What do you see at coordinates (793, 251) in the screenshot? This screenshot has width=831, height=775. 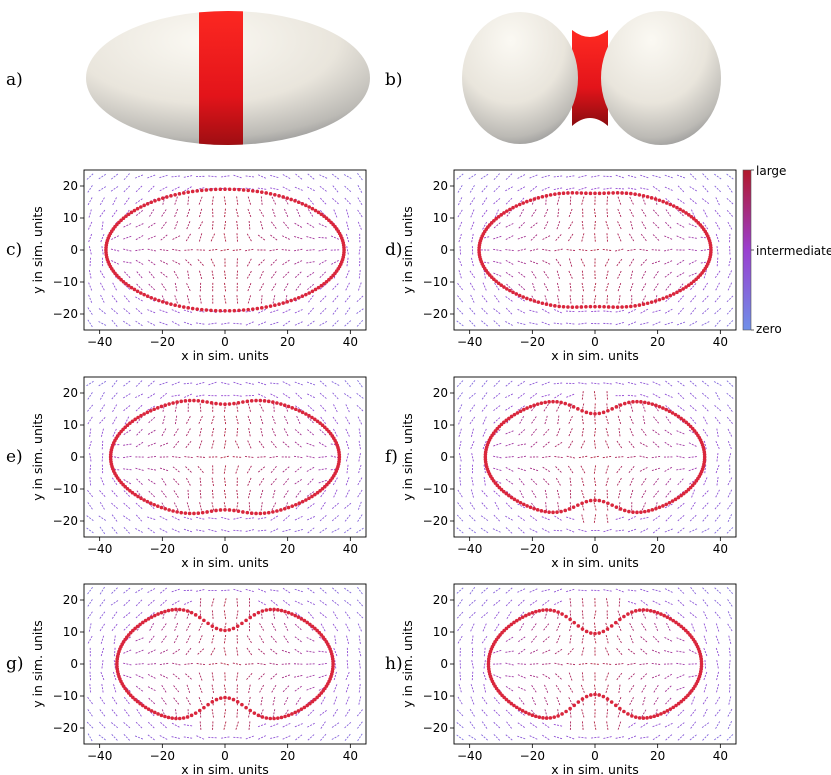 I see `colorbar-label-intermediate: intermediate` at bounding box center [793, 251].